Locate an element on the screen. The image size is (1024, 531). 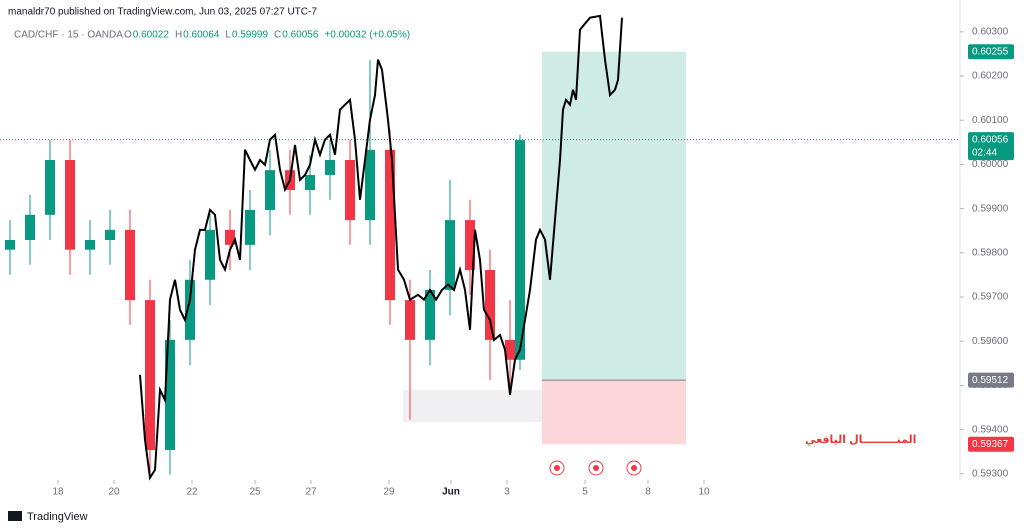
y-tick-label: 0.60300 is located at coordinates (990, 31).